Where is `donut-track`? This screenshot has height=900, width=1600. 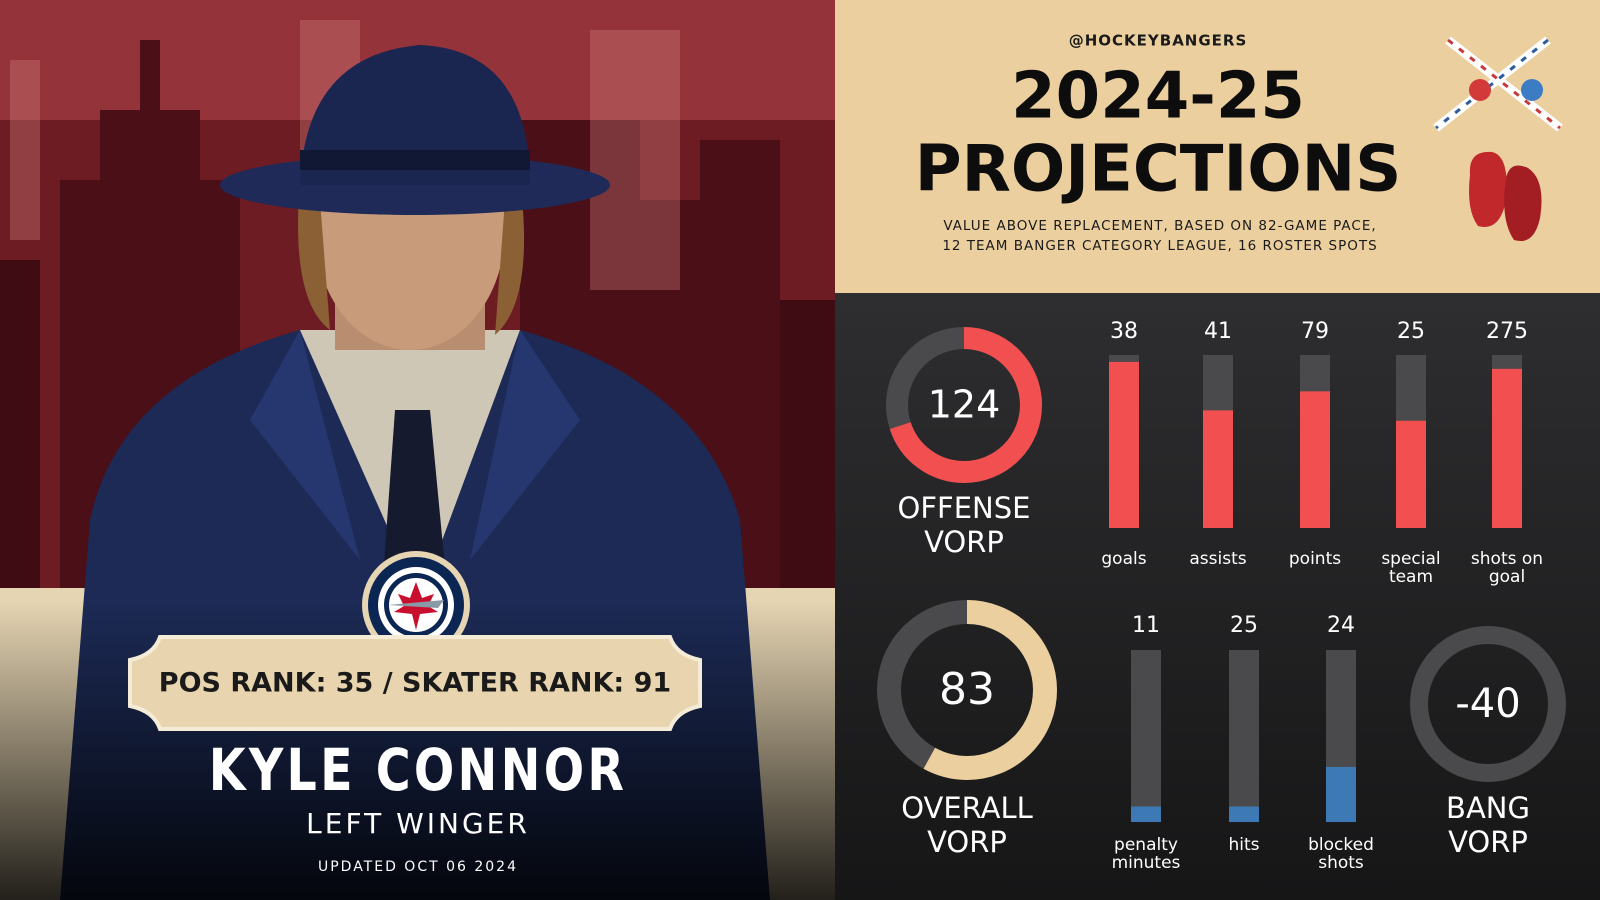 donut-track is located at coordinates (1488, 704).